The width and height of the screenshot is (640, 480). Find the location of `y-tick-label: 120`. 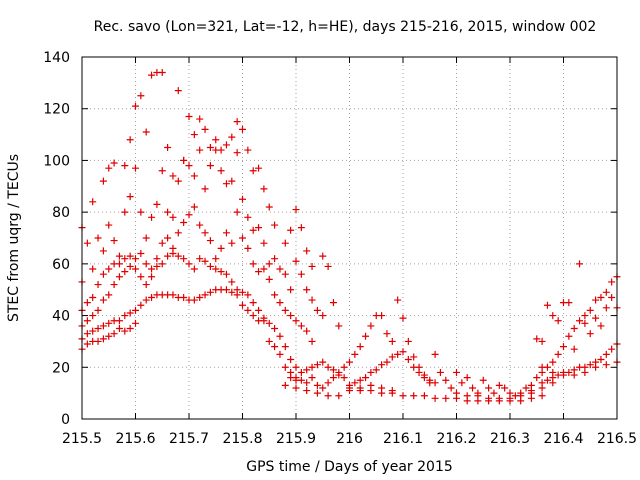

y-tick-label: 120 is located at coordinates (56, 110).